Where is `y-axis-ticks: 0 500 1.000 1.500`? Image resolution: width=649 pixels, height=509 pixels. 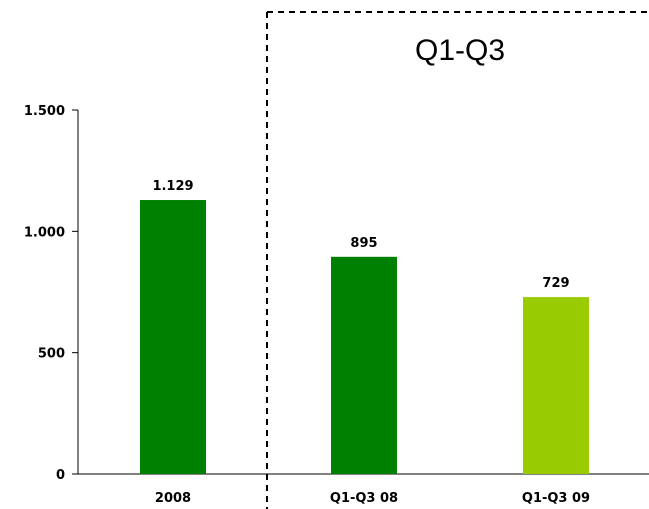 y-axis-ticks: 0 500 1.000 1.500 is located at coordinates (51, 293).